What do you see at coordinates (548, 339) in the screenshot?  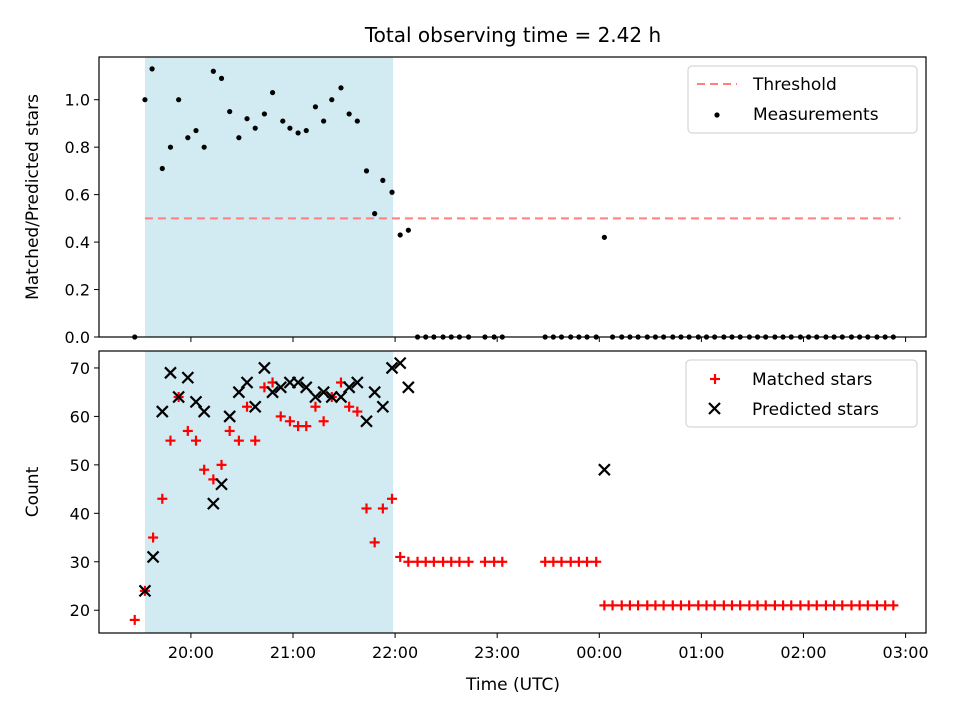 I see `ratio-x-ticks` at bounding box center [548, 339].